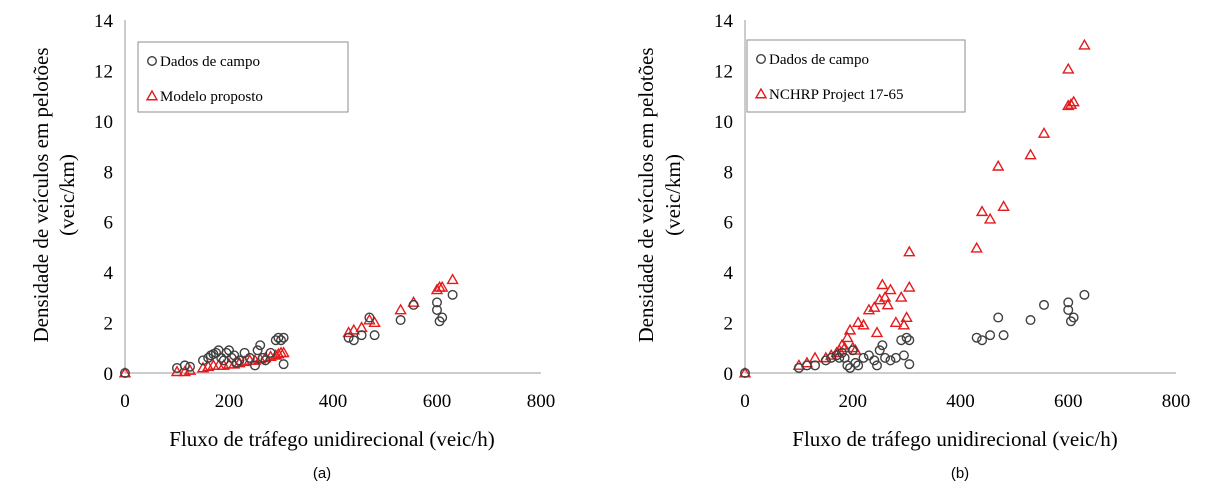 The image size is (1210, 490). Describe the element at coordinates (151, 61) in the screenshot. I see `legend-marker` at that location.